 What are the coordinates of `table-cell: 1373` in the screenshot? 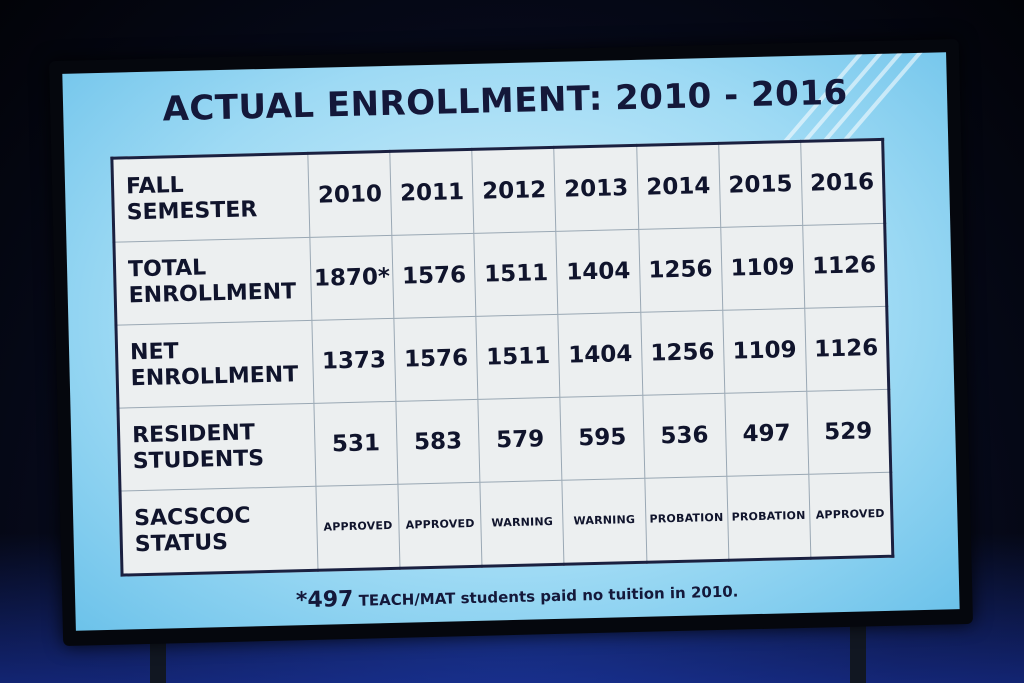 It's located at (354, 361).